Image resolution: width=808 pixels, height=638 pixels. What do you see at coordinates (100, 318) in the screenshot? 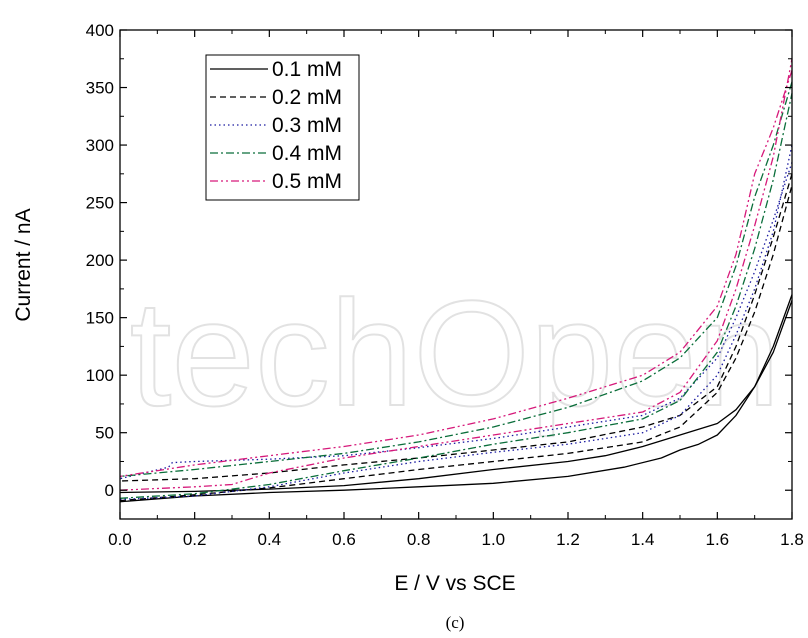
I see `y-tick-label: 150` at bounding box center [100, 318].